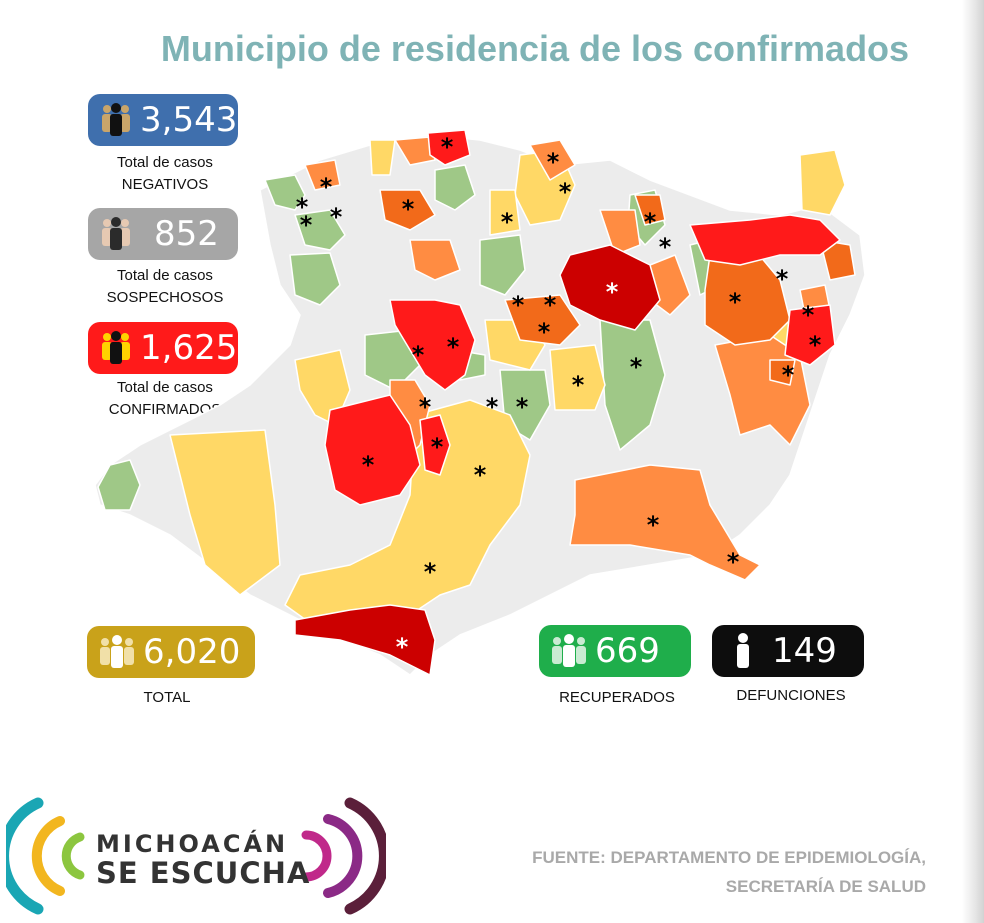  Describe the element at coordinates (165, 297) in the screenshot. I see `sospechosos-label-line2: SOSPECHOSOS` at that location.